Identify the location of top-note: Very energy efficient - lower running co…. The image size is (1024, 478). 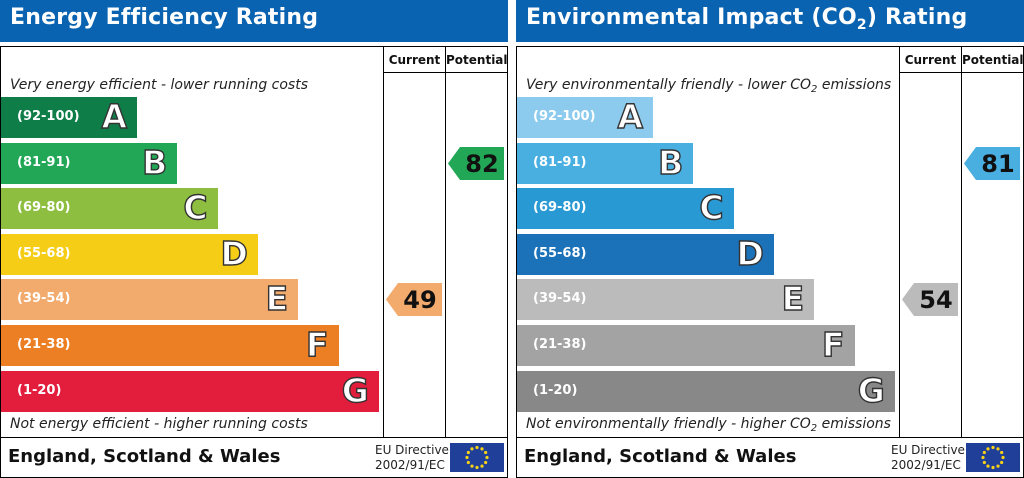
(159, 85).